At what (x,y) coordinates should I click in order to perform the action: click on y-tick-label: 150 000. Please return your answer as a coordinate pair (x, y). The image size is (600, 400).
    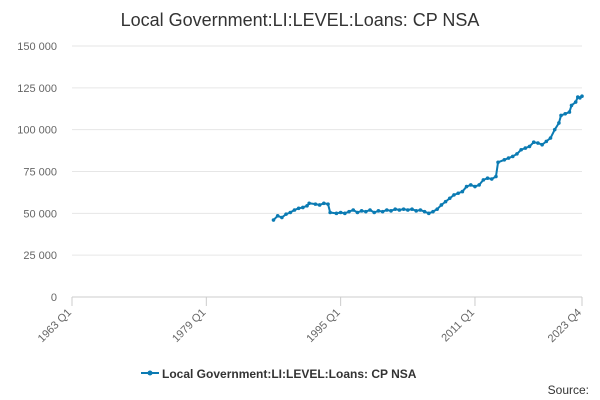
    Looking at the image, I should click on (37, 47).